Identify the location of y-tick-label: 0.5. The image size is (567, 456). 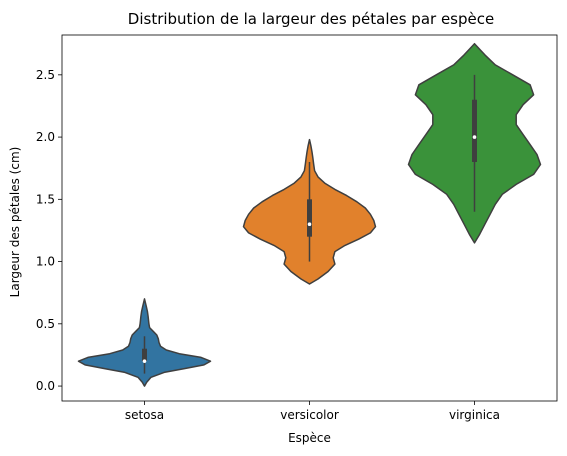
(45, 324).